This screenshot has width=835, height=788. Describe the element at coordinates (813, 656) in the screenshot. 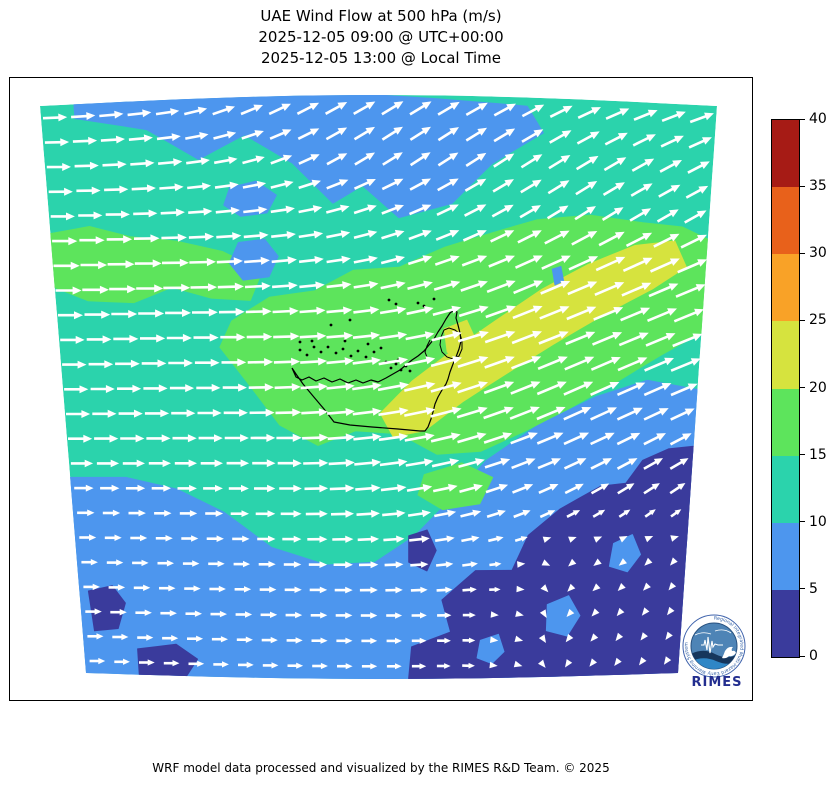

I see `colorbar-tick-label: 0` at that location.